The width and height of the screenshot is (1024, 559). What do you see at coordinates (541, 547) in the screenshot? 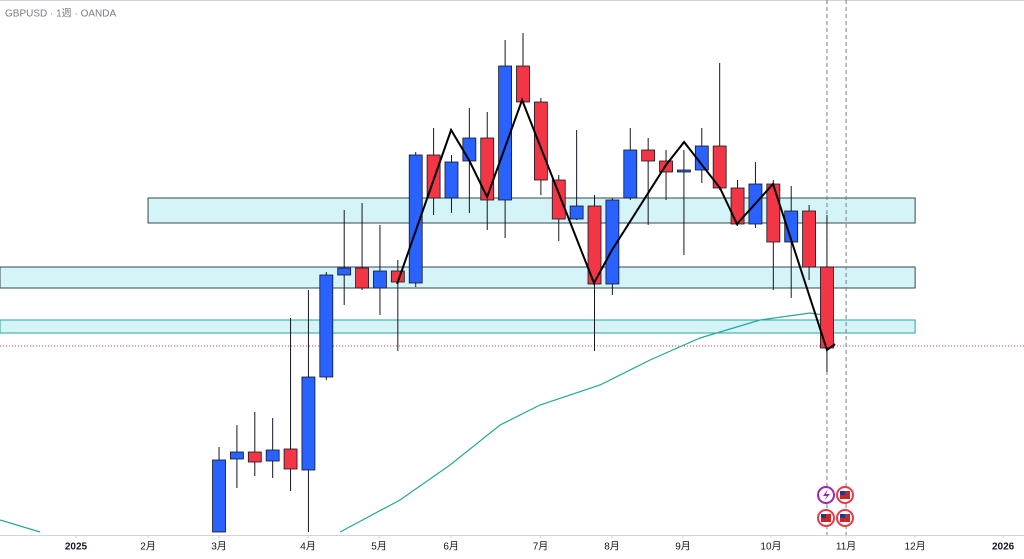
I see `x-tick-label: 7月` at bounding box center [541, 547].